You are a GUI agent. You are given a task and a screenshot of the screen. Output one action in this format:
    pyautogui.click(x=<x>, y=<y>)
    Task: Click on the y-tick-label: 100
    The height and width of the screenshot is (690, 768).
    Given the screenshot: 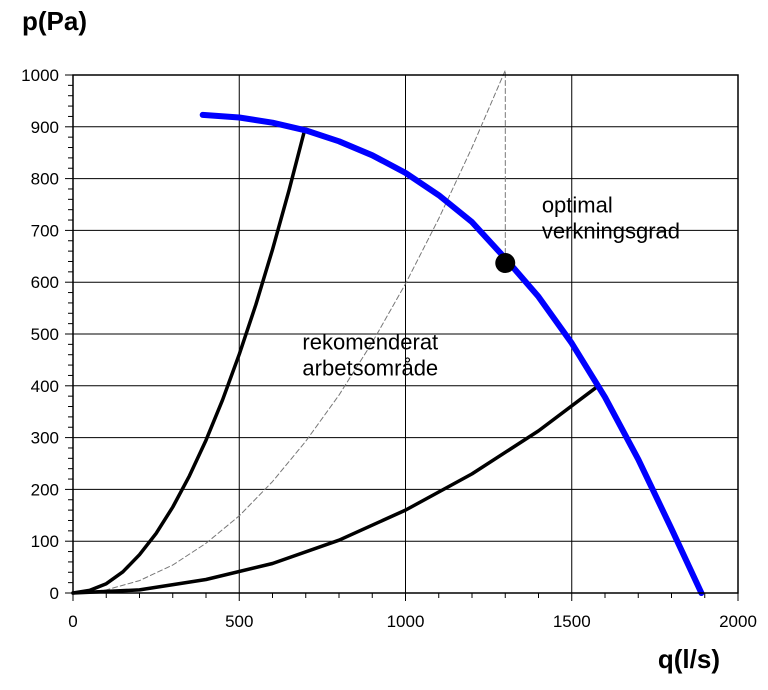 What is the action you would take?
    pyautogui.click(x=45, y=541)
    